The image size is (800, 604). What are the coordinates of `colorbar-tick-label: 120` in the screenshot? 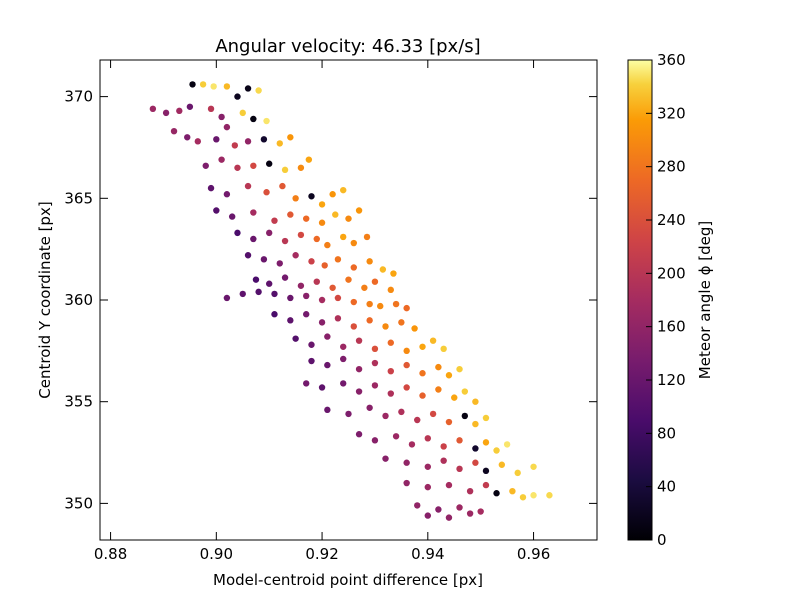 It's located at (671, 380).